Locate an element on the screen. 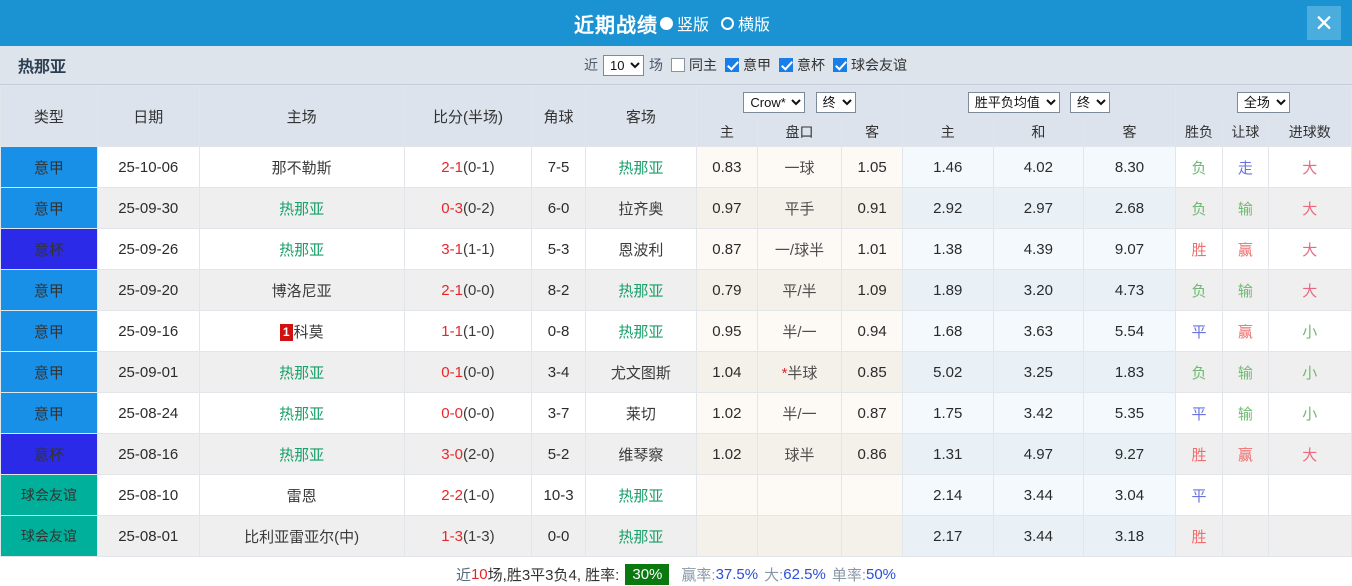  table-header-row-top: 类型 日期 主场 比分(半场) 角球 客场 Crow* 终 胜平负均值 终 全场 is located at coordinates (676, 116).